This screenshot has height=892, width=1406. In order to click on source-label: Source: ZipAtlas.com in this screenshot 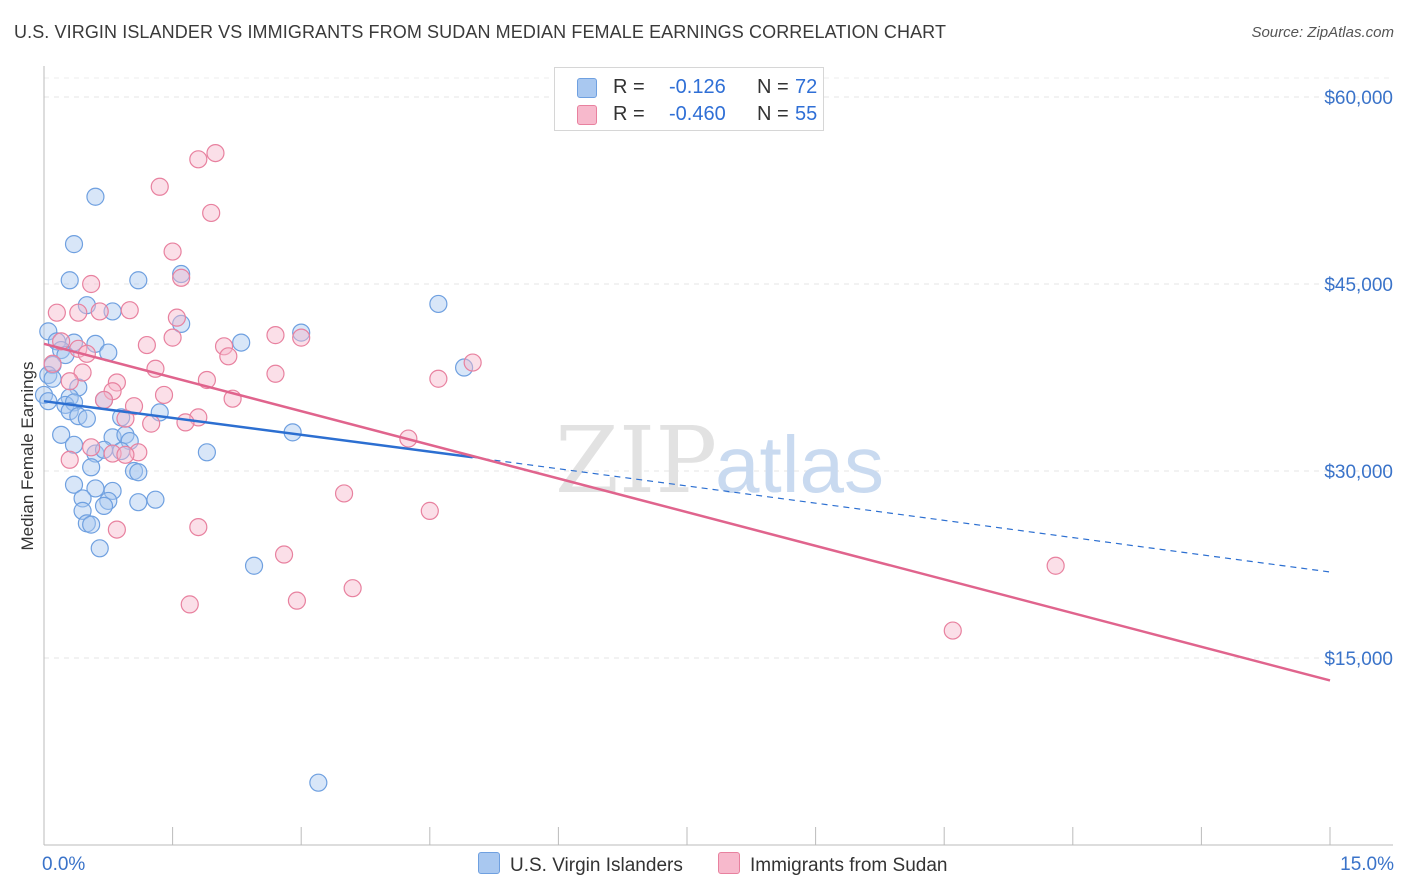, I will do `click(1322, 32)`.